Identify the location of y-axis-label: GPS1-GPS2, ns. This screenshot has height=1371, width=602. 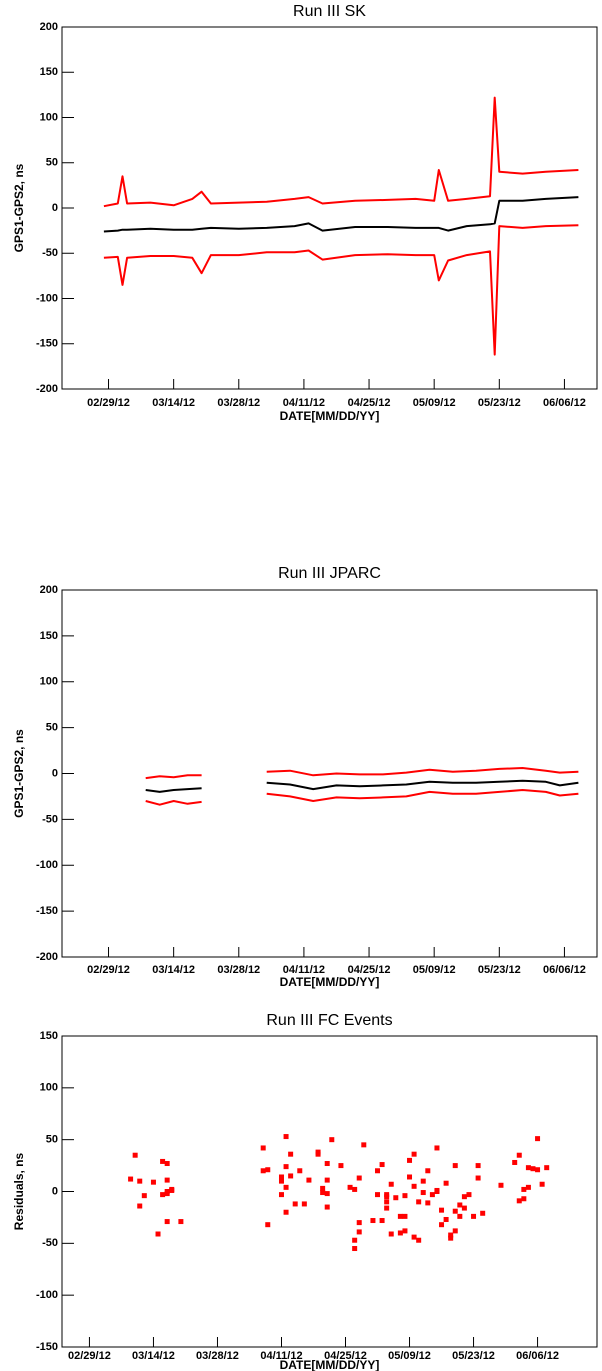
(19, 207).